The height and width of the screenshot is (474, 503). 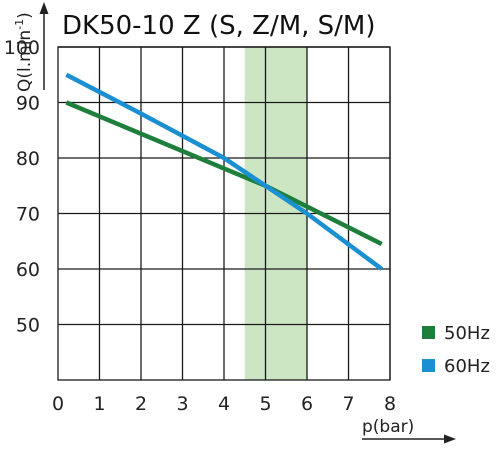 What do you see at coordinates (28, 326) in the screenshot?
I see `y-tick-label: 50` at bounding box center [28, 326].